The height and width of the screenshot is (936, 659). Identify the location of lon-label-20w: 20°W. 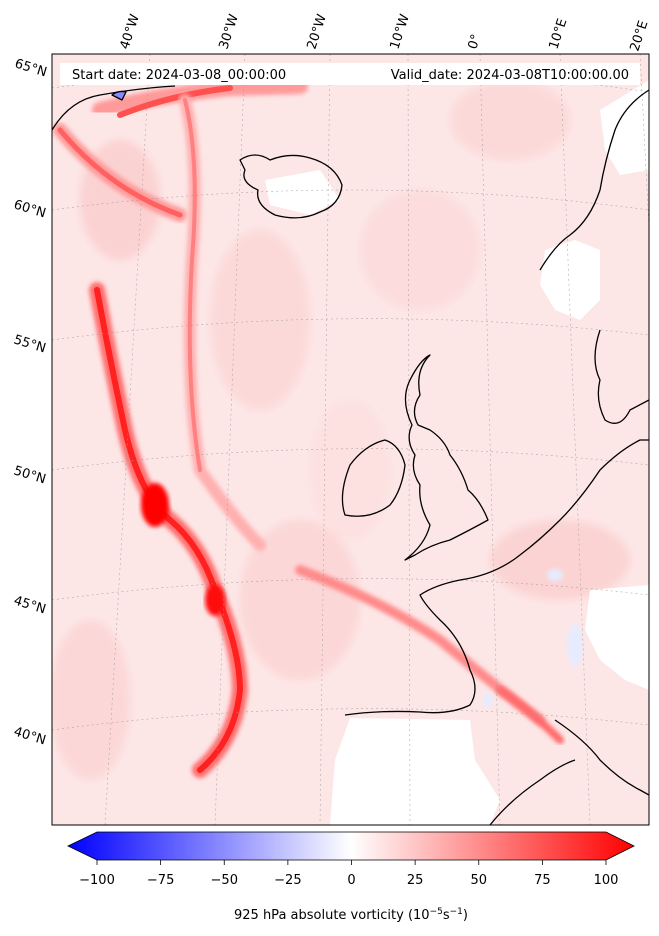
(317, 31).